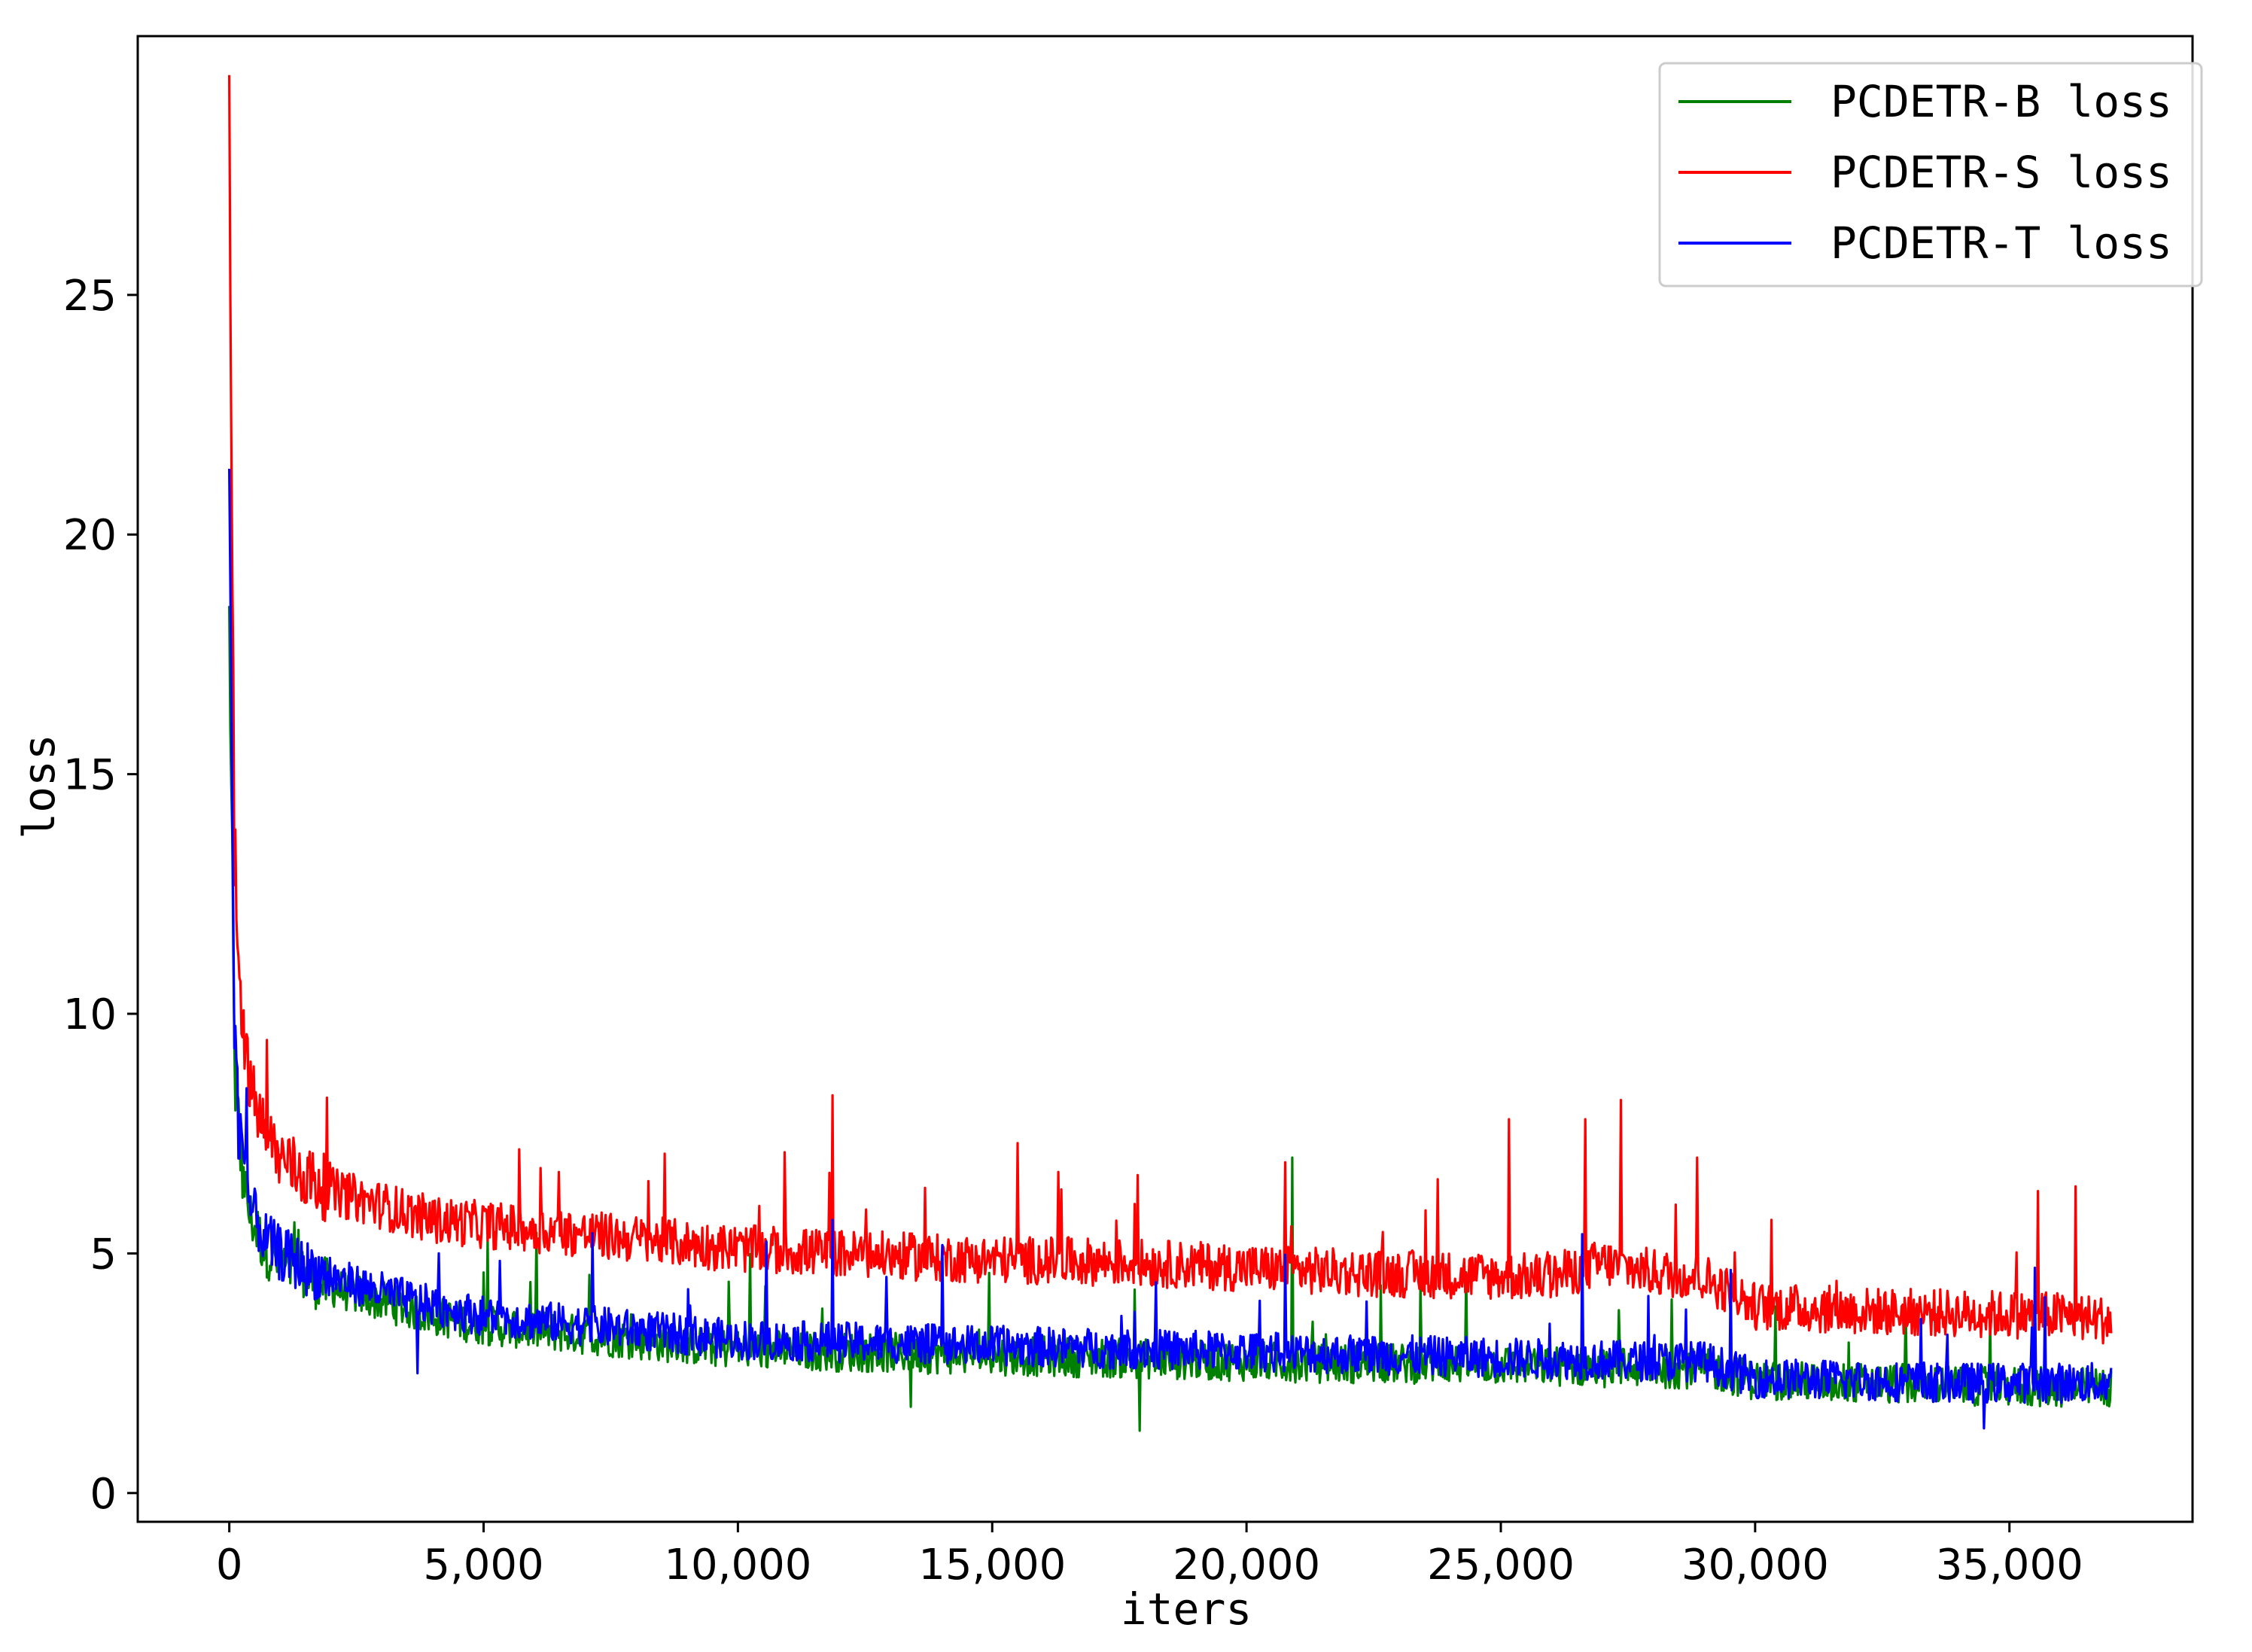 Image resolution: width=2252 pixels, height=1652 pixels. I want to click on x-tick-label: 20,000, so click(1246, 1566).